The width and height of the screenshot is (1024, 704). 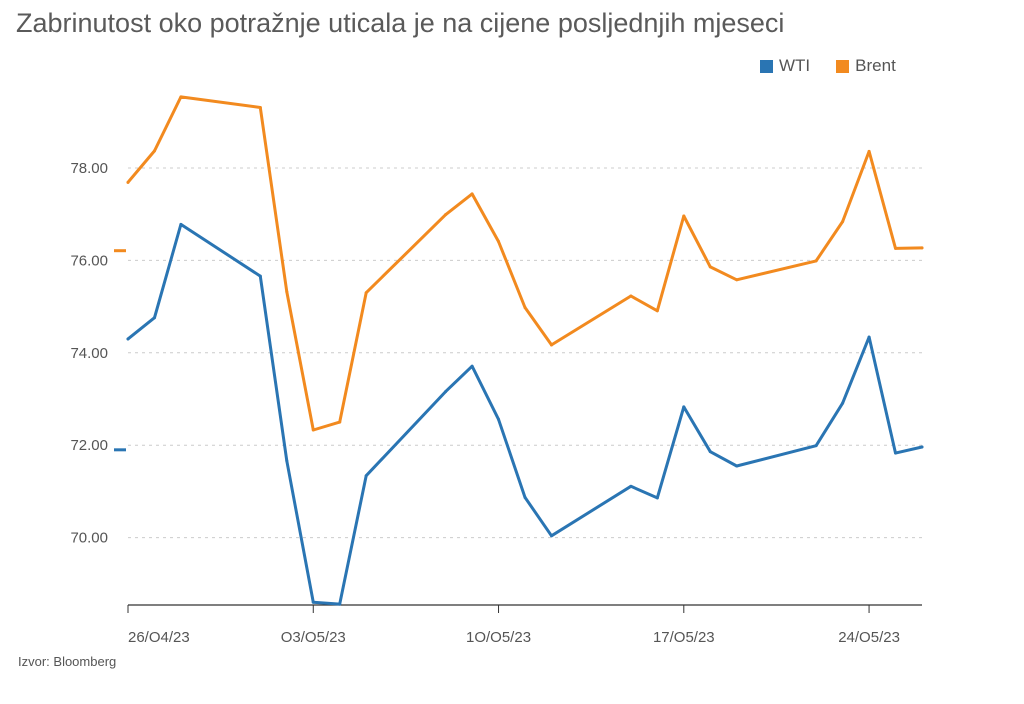 I want to click on x-tick-label: O3/O5/23, so click(x=313, y=637).